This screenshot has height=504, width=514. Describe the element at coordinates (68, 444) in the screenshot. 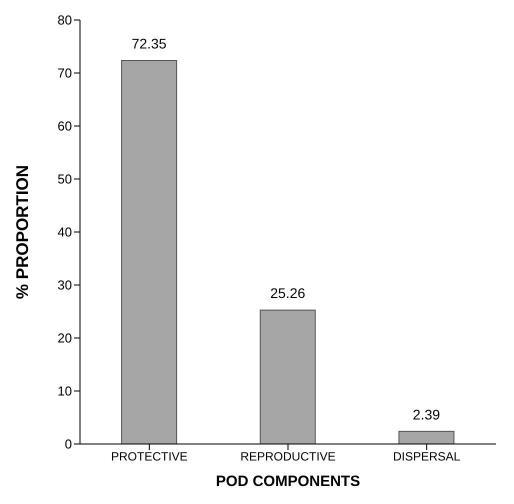

I see `y-tick-label: 0` at that location.